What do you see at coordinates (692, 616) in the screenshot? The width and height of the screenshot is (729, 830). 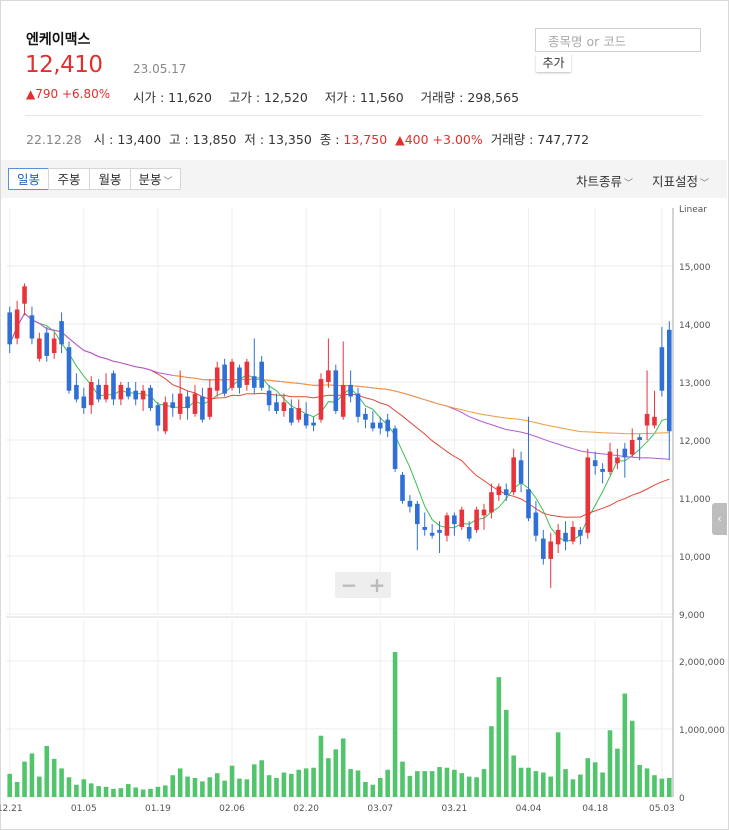 I see `price-tick-label: 9,000` at bounding box center [692, 616].